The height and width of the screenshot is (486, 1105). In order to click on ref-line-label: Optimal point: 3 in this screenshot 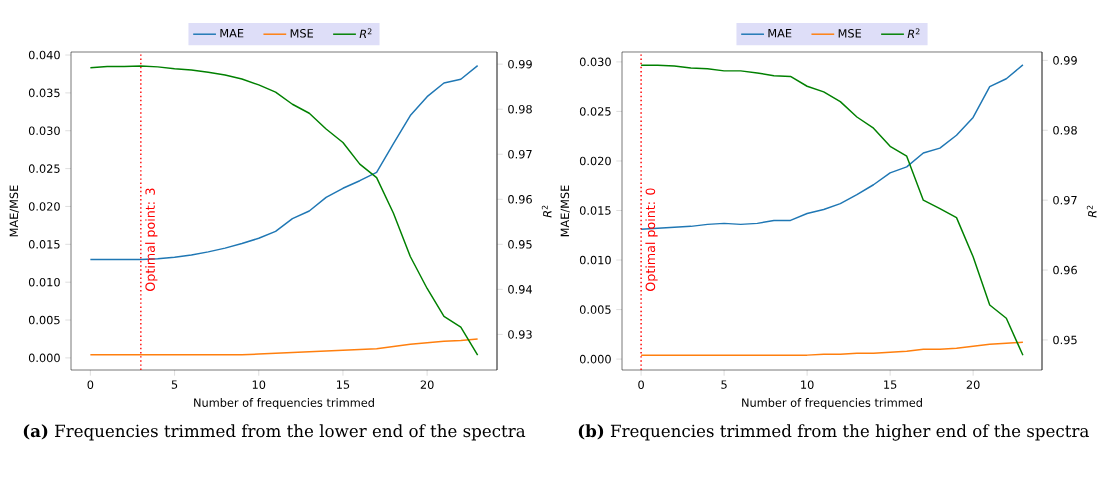, I will do `click(151, 239)`.